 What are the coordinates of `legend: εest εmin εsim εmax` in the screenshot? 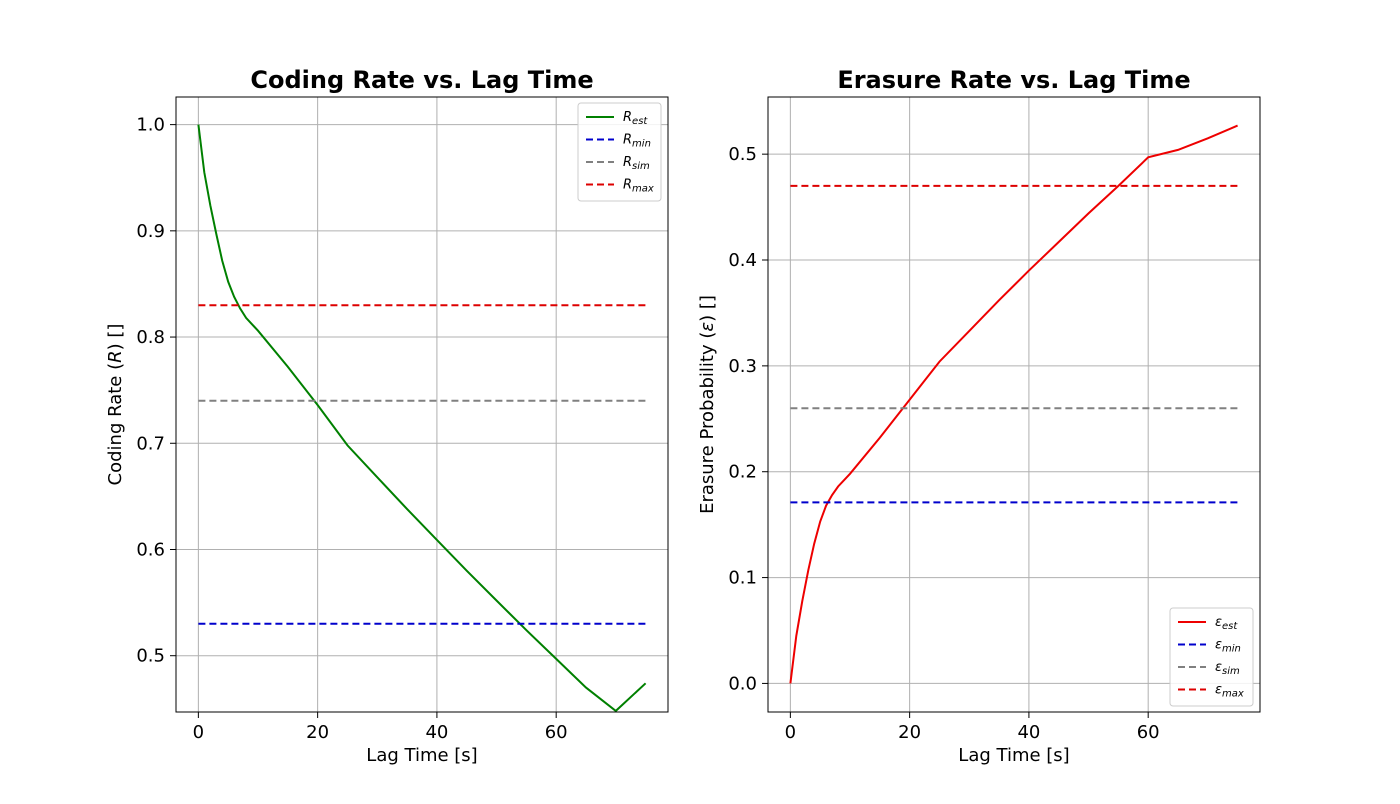 It's located at (1211, 657).